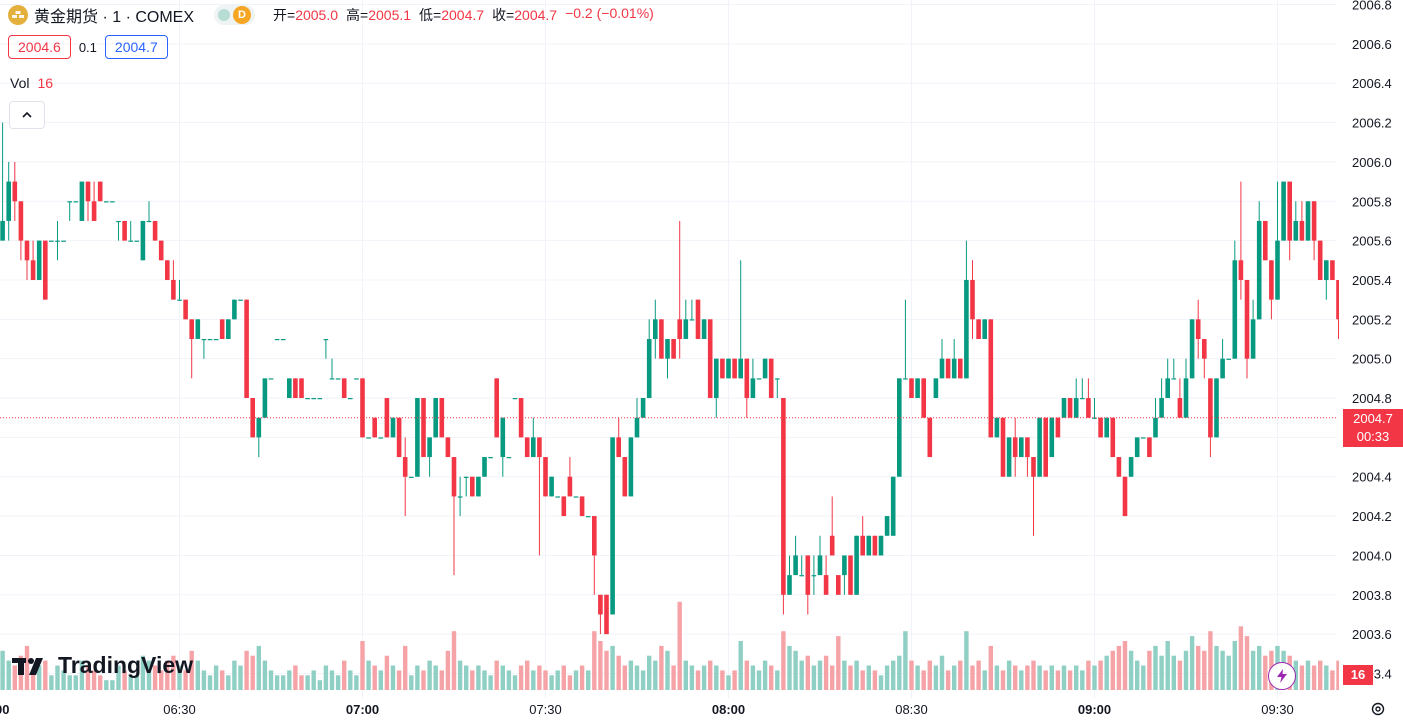 The height and width of the screenshot is (722, 1403). I want to click on price-tick-label: 2004.0, so click(1372, 555).